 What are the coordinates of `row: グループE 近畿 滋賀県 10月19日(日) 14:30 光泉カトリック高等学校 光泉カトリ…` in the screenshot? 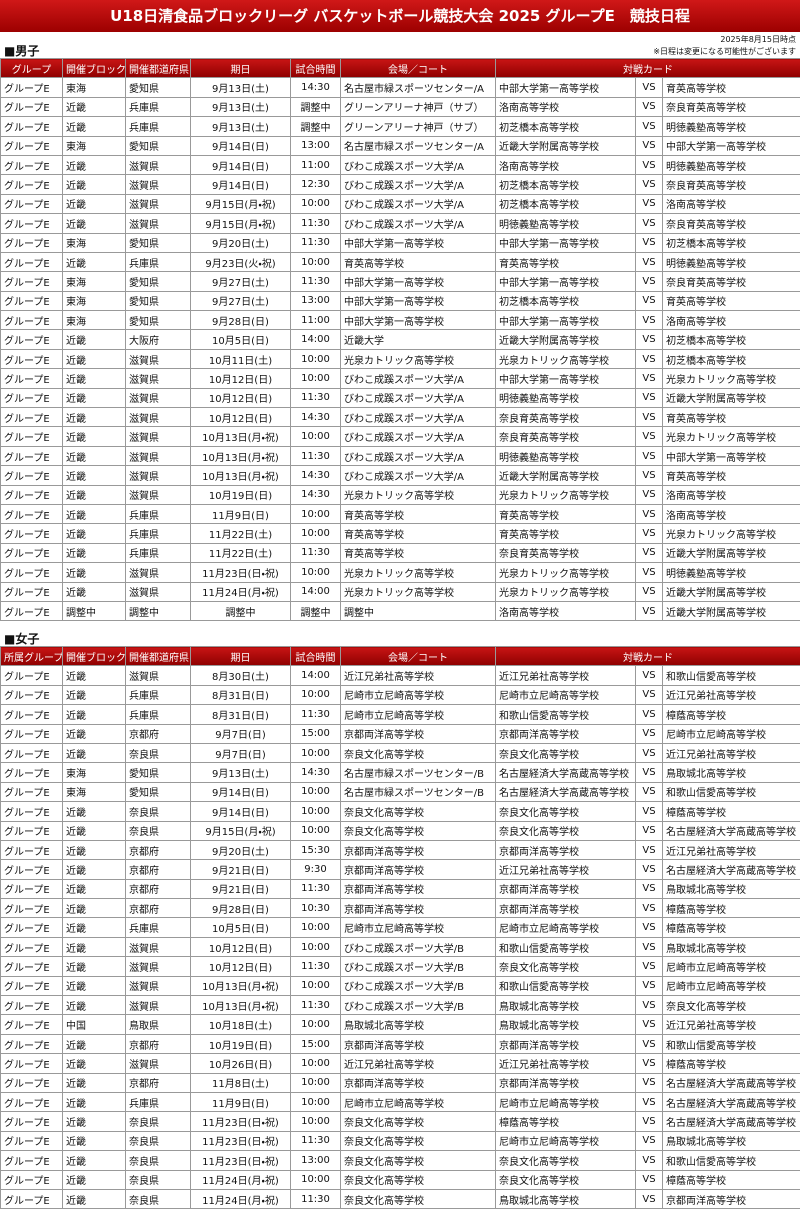 It's located at (400, 494).